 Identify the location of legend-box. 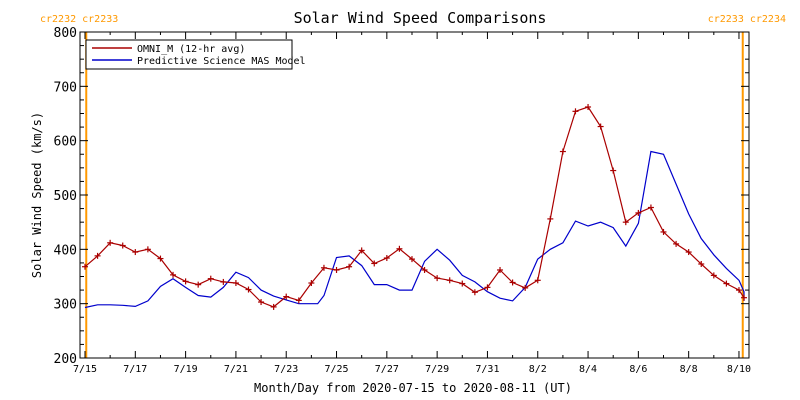
(189, 54).